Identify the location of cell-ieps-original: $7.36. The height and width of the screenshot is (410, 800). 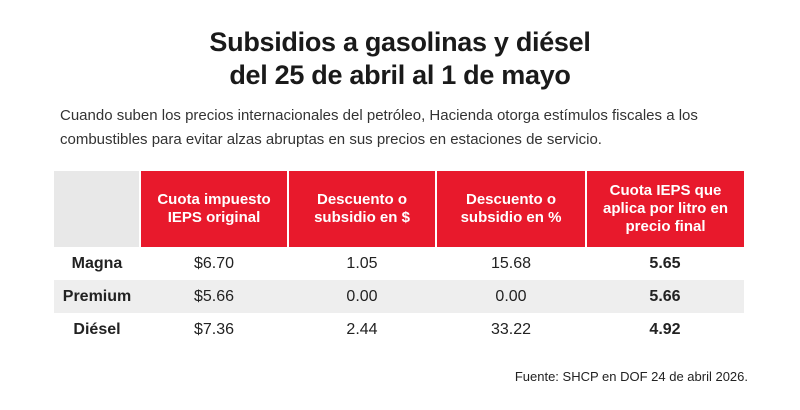
(214, 329).